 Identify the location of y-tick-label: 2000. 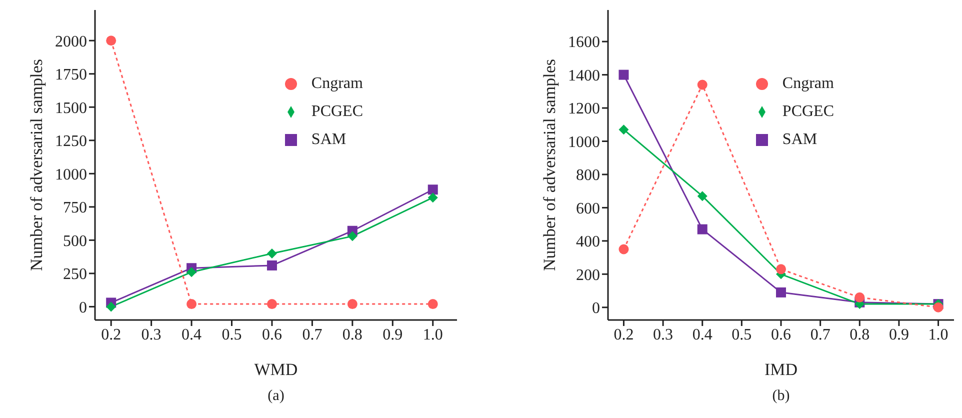
(71, 41).